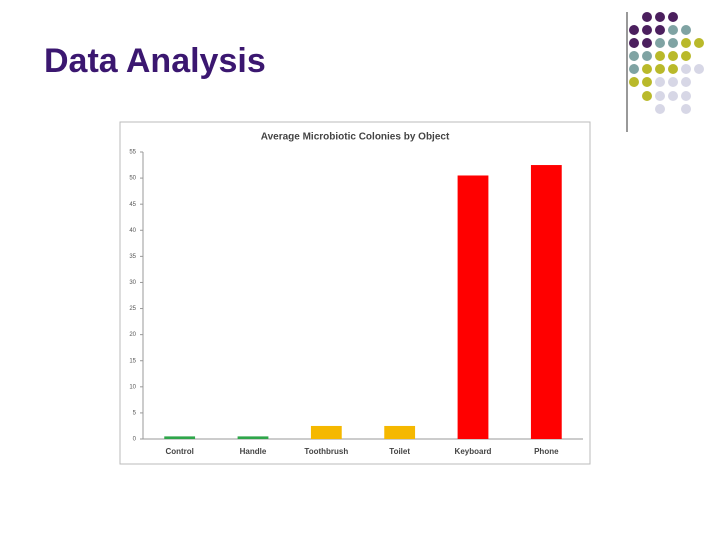 Image resolution: width=720 pixels, height=540 pixels. What do you see at coordinates (355, 137) in the screenshot?
I see `chart-title: Average Microbiotic Colonies by Object` at bounding box center [355, 137].